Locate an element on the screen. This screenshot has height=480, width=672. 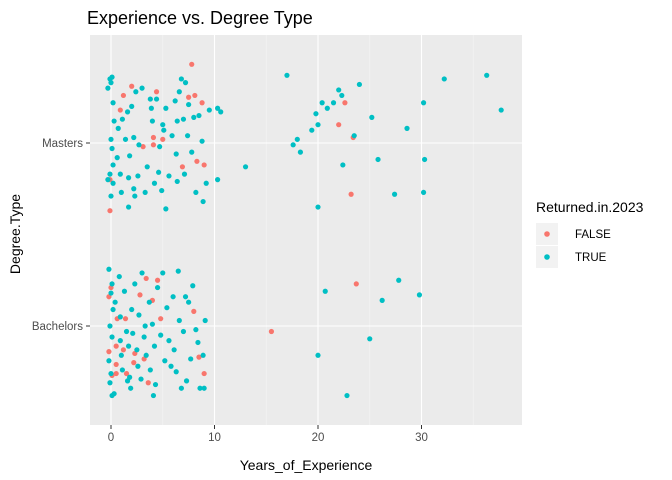
legend-label-true: TRUE is located at coordinates (591, 258).